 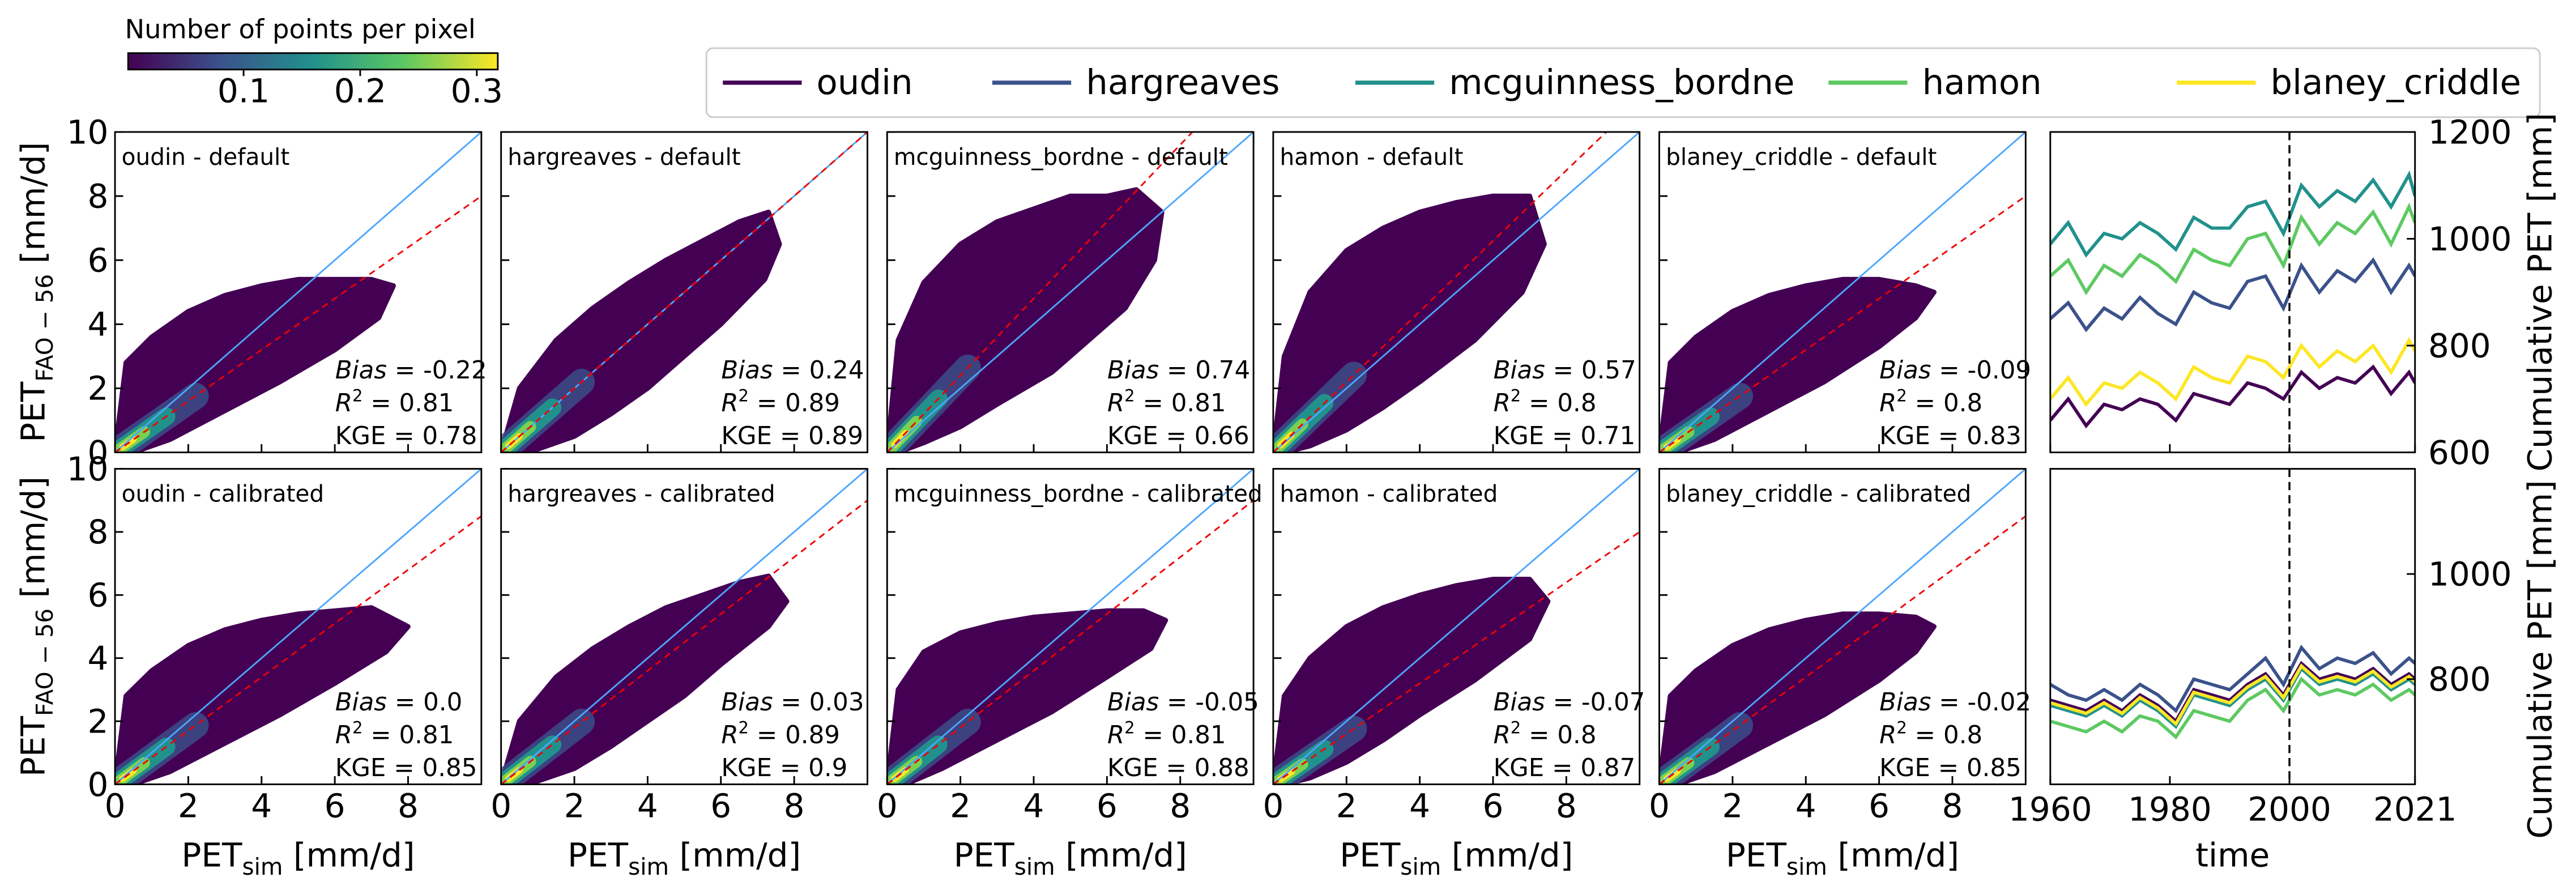 I want to click on stat-annotation: KGE = 0.9, so click(x=784, y=768).